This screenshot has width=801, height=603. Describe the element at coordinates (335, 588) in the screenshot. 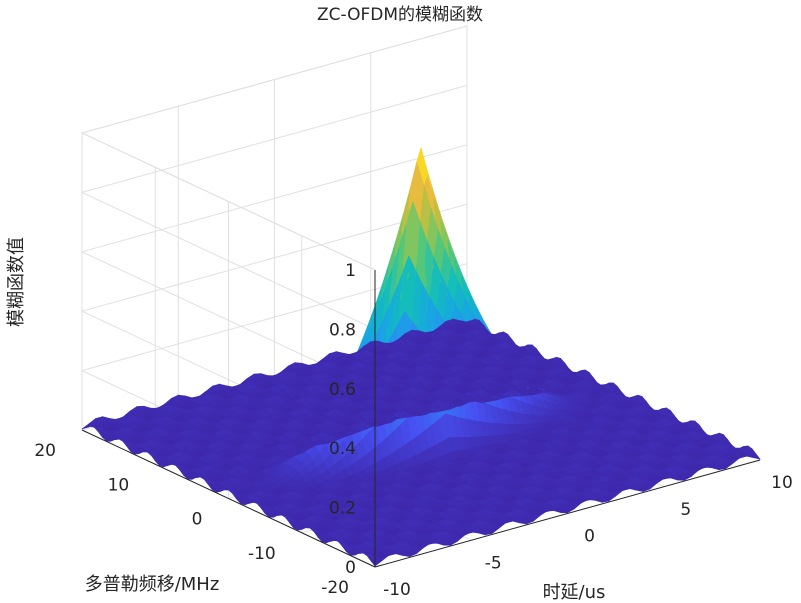

I see `y-tick-label: -20` at that location.